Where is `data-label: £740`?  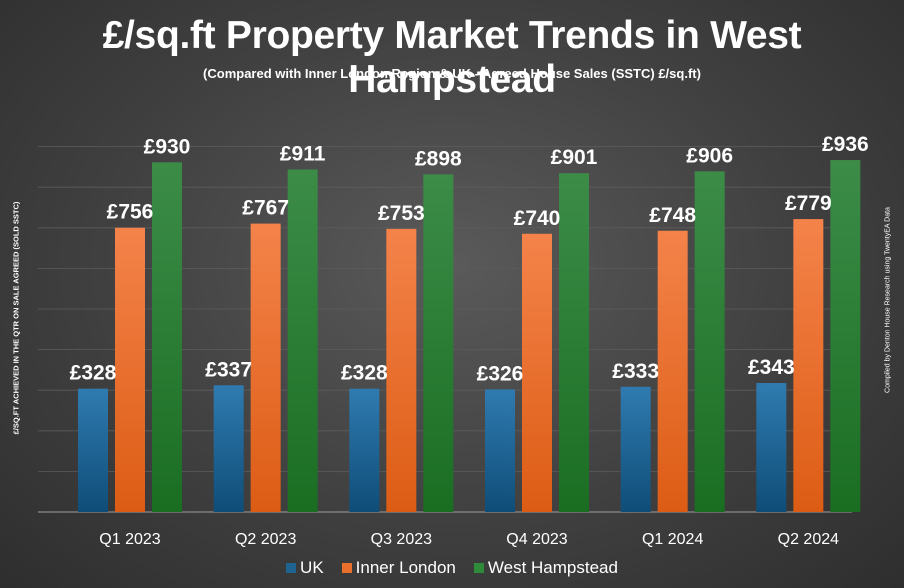 data-label: £740 is located at coordinates (537, 218).